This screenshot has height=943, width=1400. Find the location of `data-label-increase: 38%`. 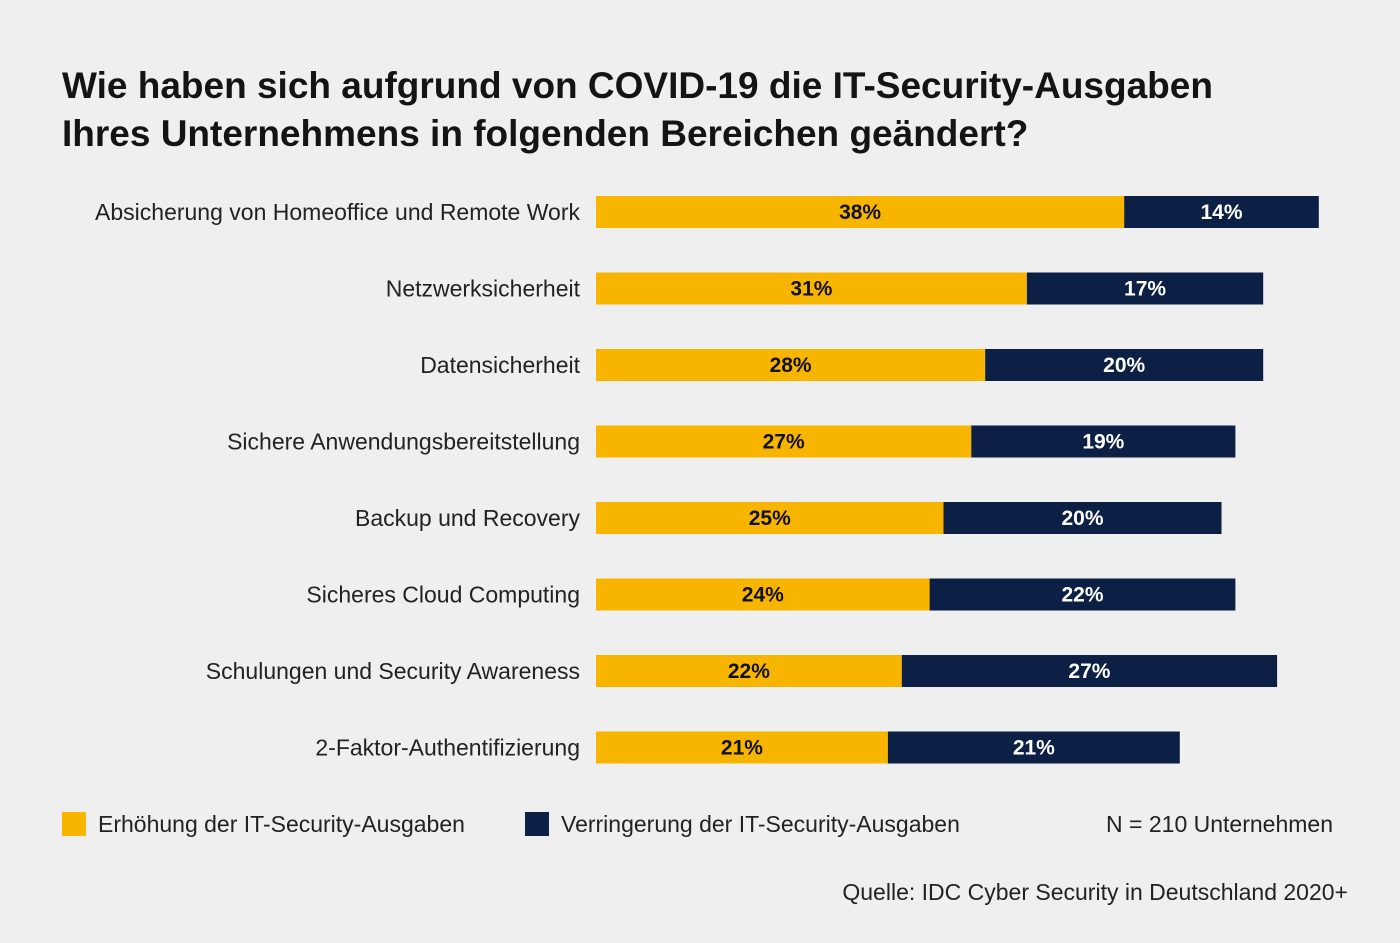

data-label-increase: 38% is located at coordinates (860, 212).